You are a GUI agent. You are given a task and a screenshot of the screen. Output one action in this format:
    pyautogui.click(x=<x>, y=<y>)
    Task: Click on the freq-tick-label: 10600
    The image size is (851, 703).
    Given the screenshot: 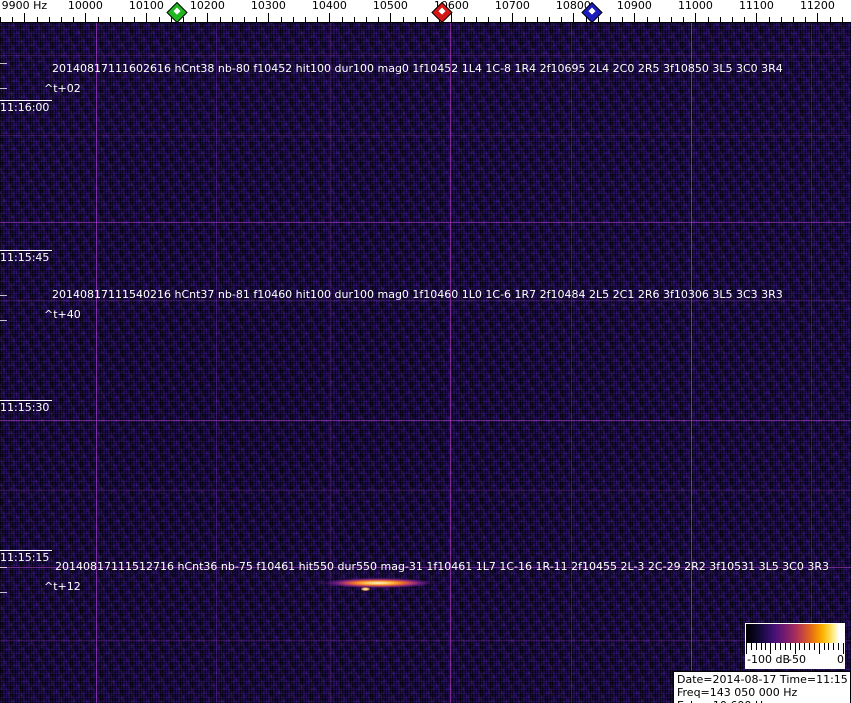 What is the action you would take?
    pyautogui.click(x=451, y=6)
    